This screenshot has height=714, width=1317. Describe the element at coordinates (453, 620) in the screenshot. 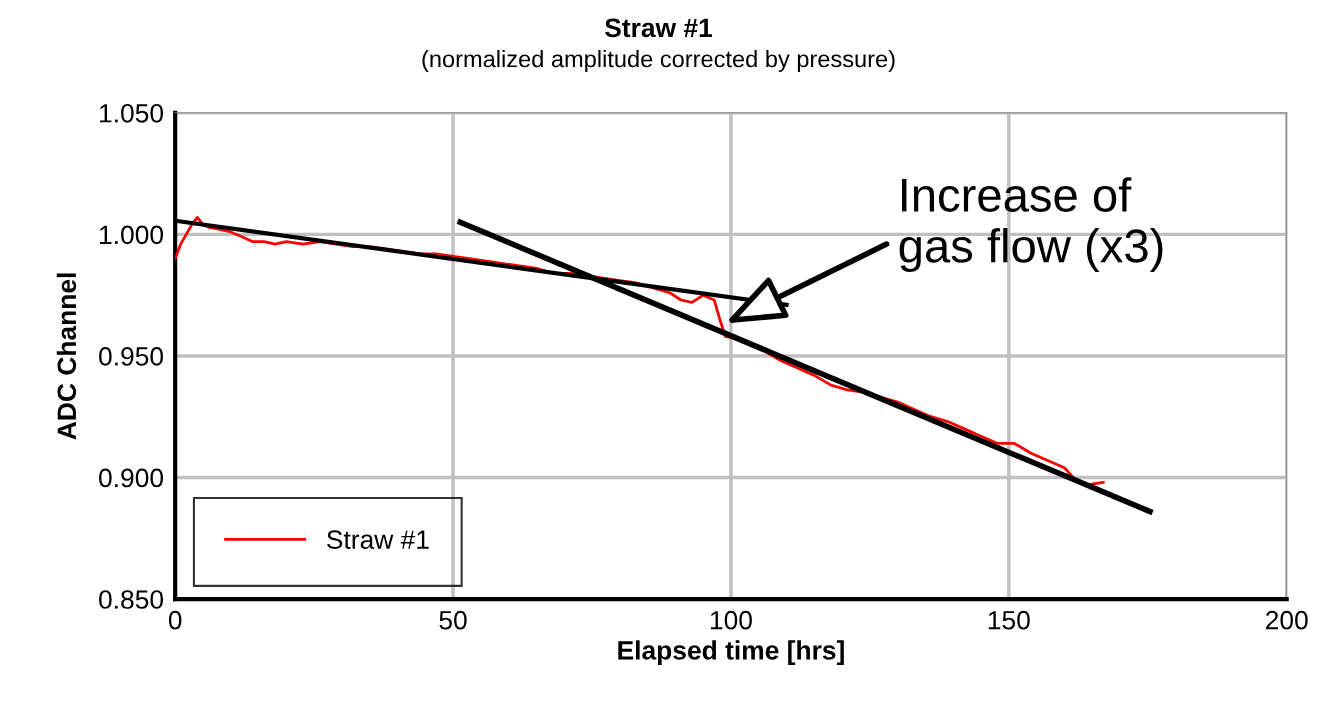

I see `x-tick-label: 50` at that location.